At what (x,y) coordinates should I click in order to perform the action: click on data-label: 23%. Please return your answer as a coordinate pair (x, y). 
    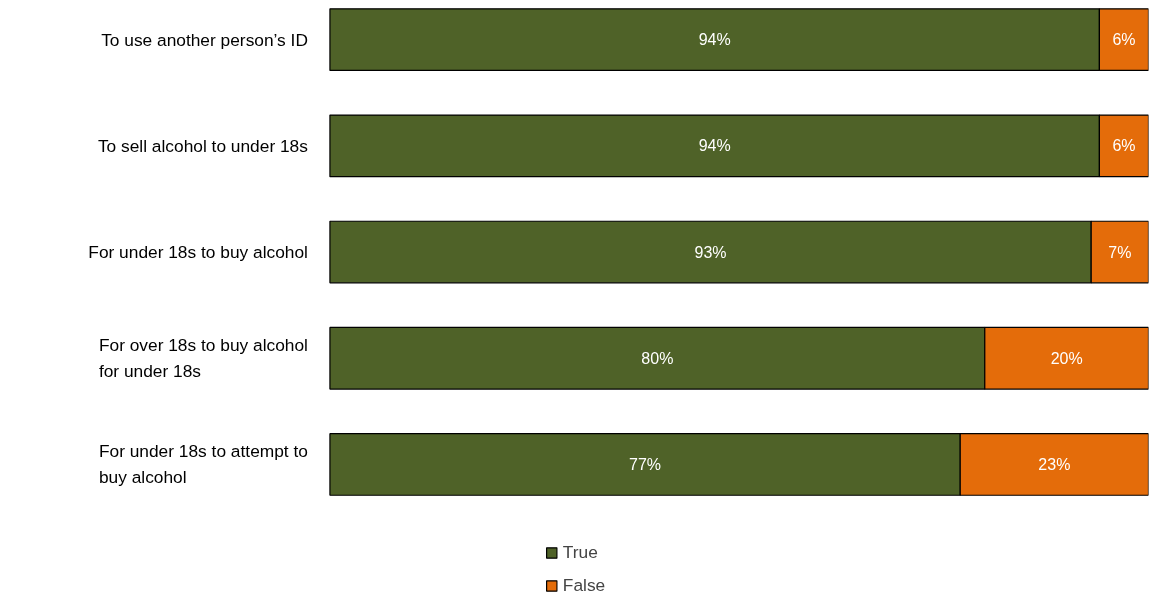
    Looking at the image, I should click on (1054, 464).